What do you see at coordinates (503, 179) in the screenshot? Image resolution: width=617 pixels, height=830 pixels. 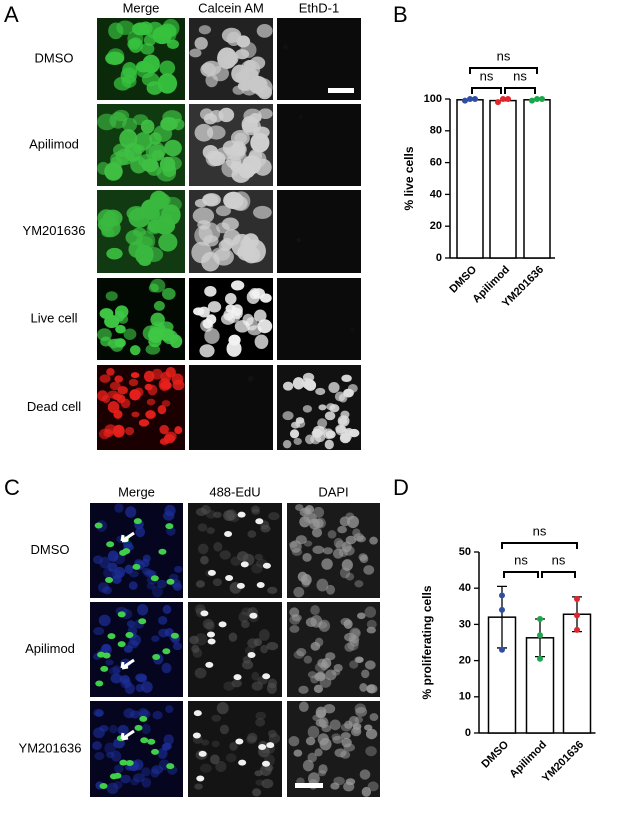 I see `bar` at bounding box center [503, 179].